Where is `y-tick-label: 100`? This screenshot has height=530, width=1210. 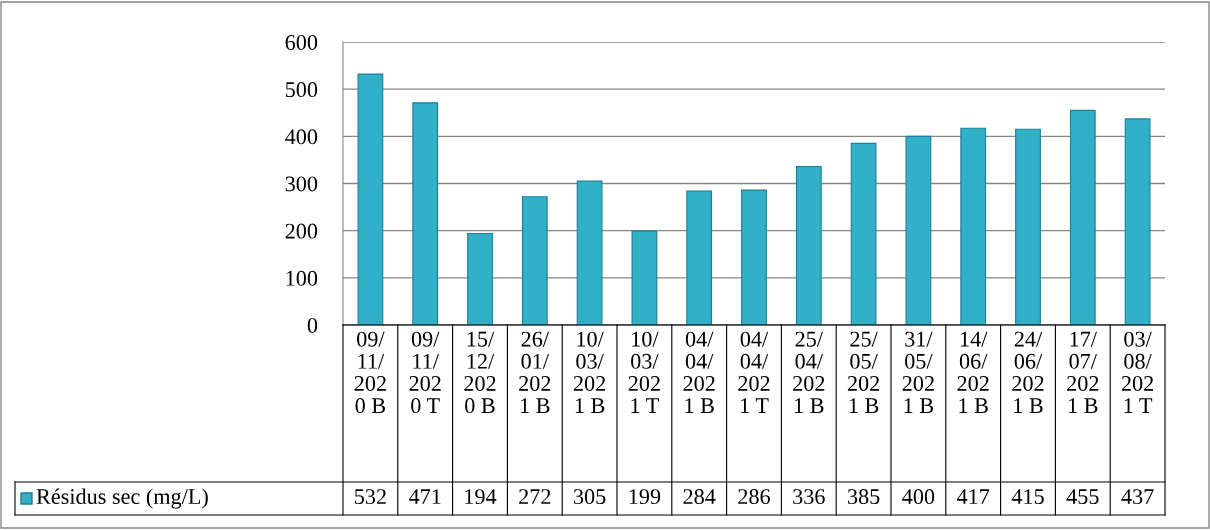 y-tick-label: 100 is located at coordinates (302, 278).